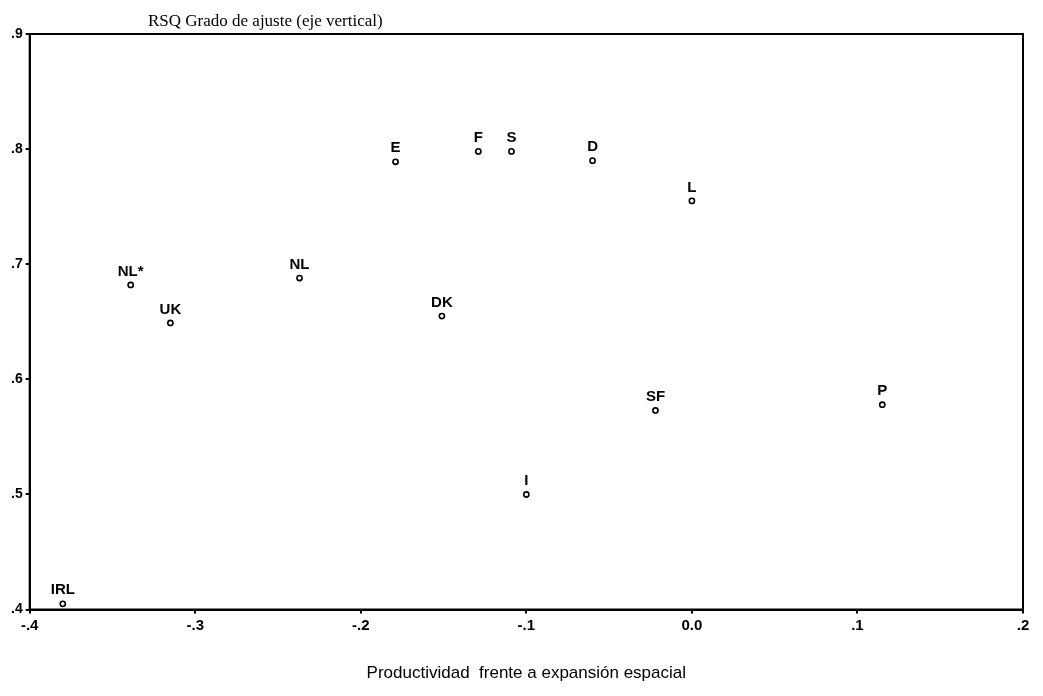 Image resolution: width=1043 pixels, height=696 pixels. I want to click on annotation: SF, so click(655, 396).